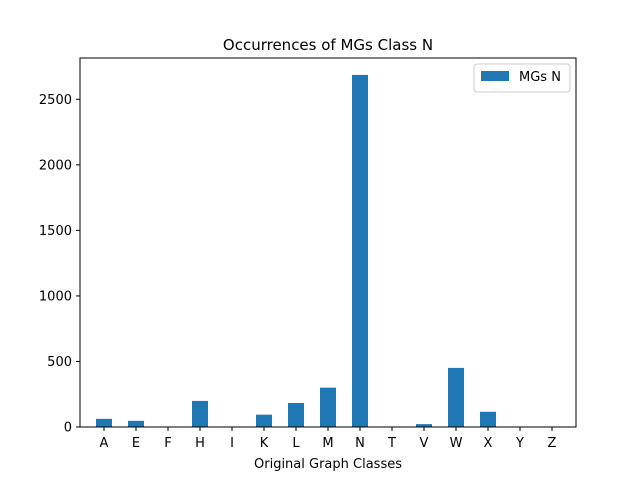 This screenshot has height=480, width=640. What do you see at coordinates (540, 77) in the screenshot?
I see `legend-label: MGs N` at bounding box center [540, 77].